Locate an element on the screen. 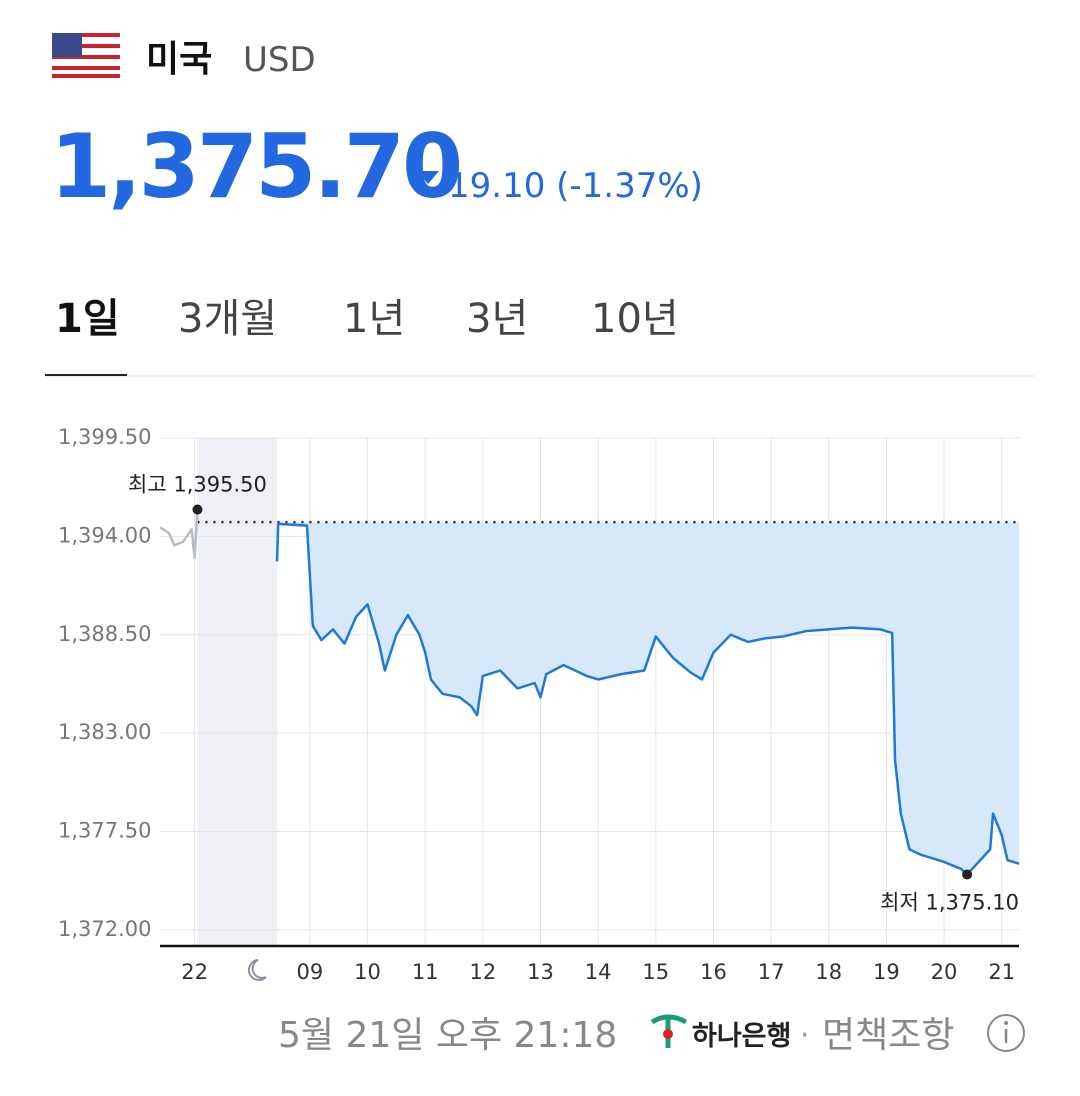 This screenshot has width=1080, height=1096. night-icon is located at coordinates (257, 970).